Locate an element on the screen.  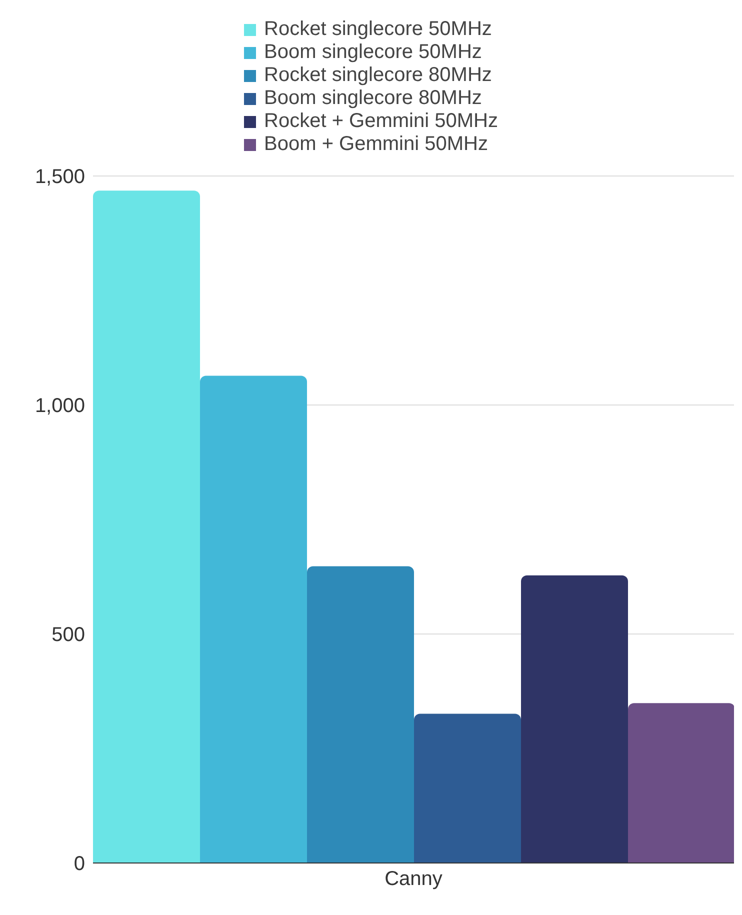
legend-label: Boom singlecore 50MHz is located at coordinates (373, 52).